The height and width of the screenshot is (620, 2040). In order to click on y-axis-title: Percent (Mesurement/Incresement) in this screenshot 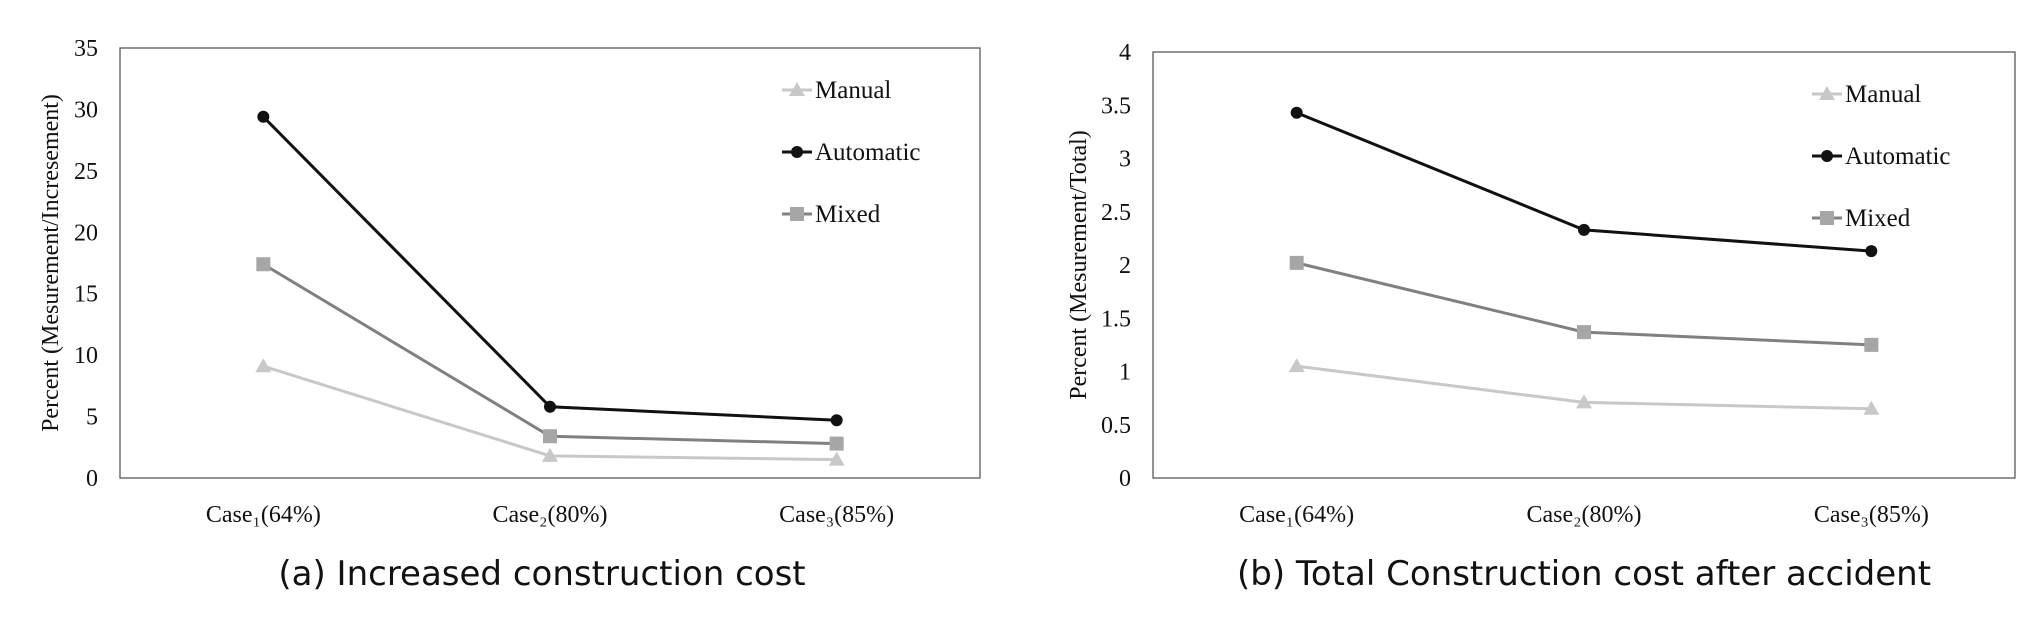, I will do `click(51, 263)`.